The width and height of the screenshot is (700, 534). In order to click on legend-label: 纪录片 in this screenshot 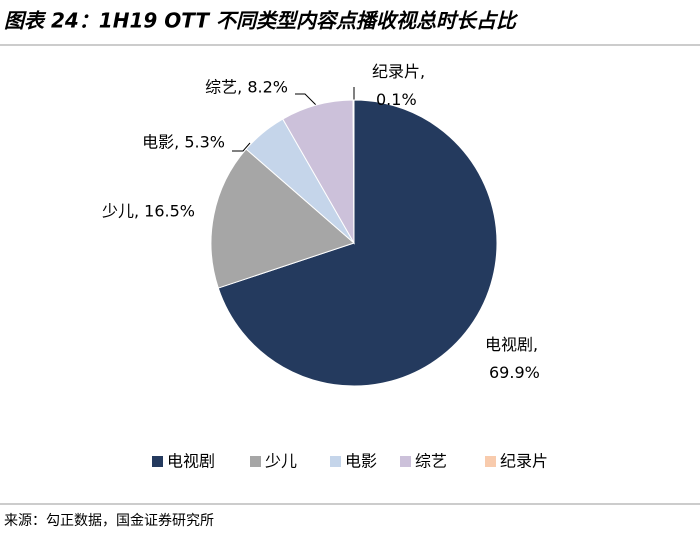, I will do `click(524, 461)`.